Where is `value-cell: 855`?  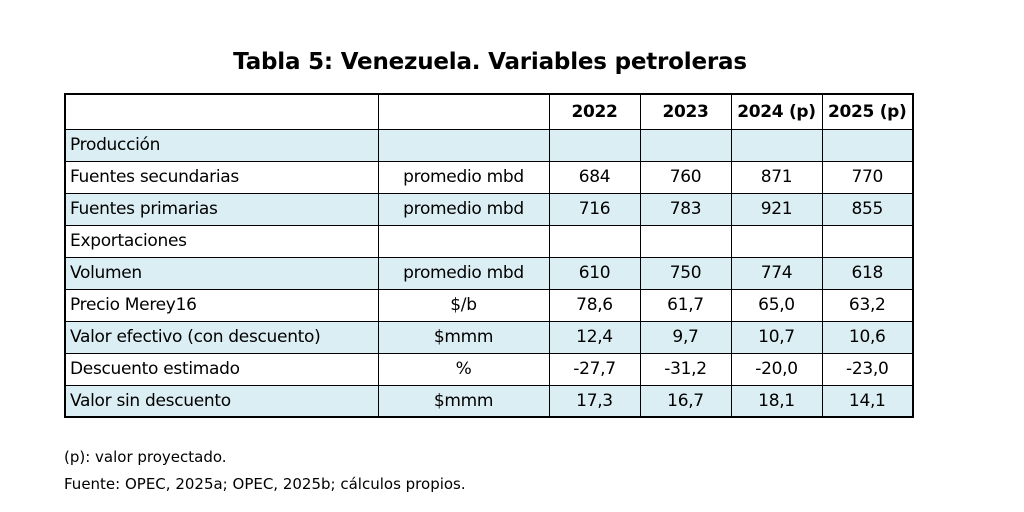 value-cell: 855 is located at coordinates (867, 209).